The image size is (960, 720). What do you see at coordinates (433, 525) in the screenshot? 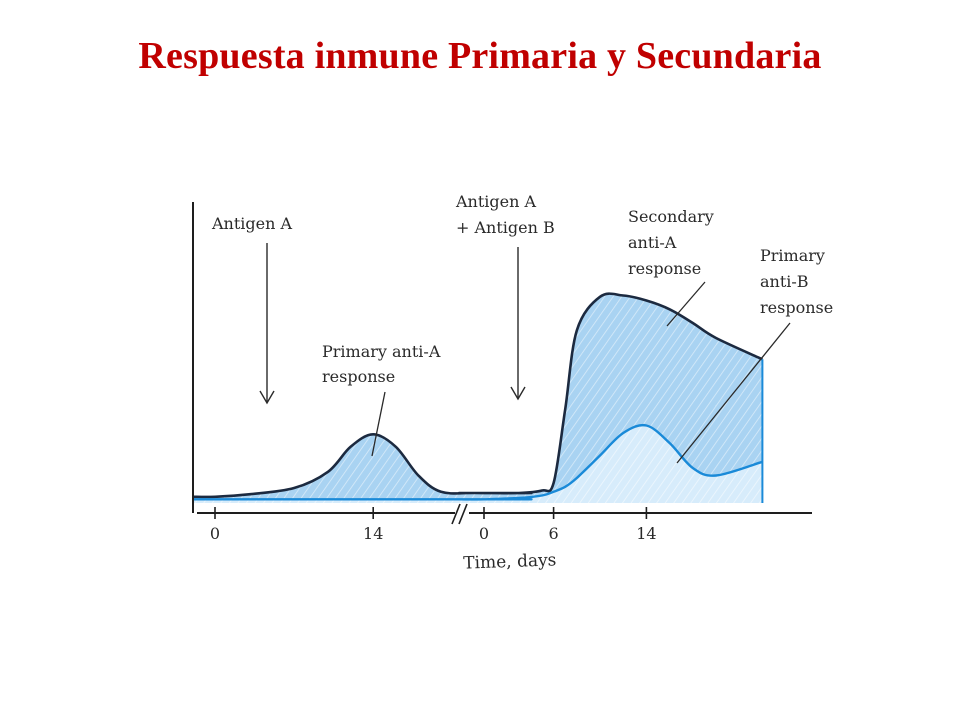
I see `x-ticks: 0 14 0 6 14` at bounding box center [433, 525].